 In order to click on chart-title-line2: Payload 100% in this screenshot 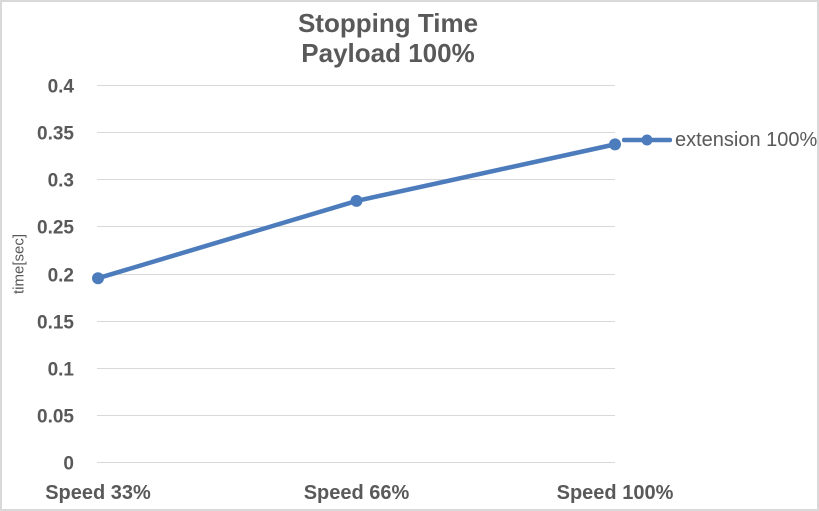, I will do `click(388, 53)`.